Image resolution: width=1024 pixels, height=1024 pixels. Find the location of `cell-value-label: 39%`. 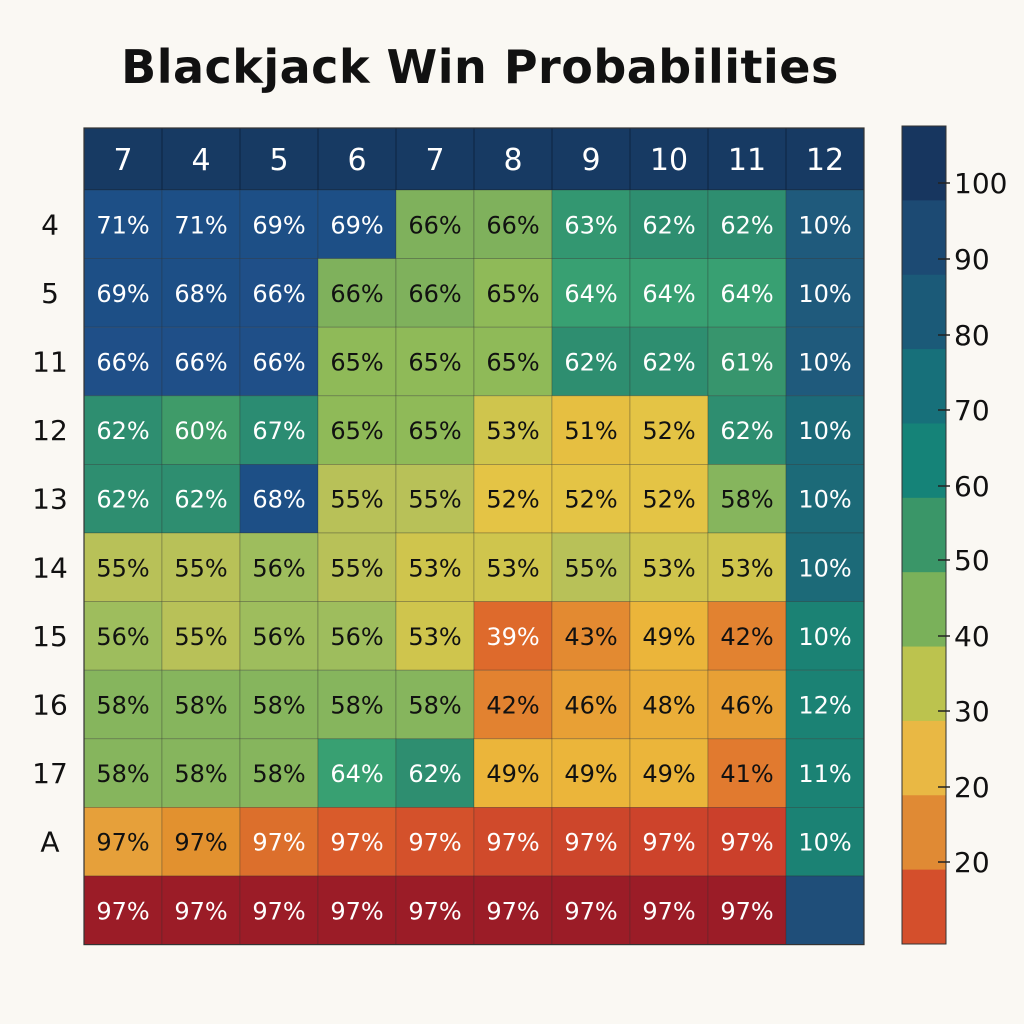

cell-value-label: 39% is located at coordinates (512, 637).